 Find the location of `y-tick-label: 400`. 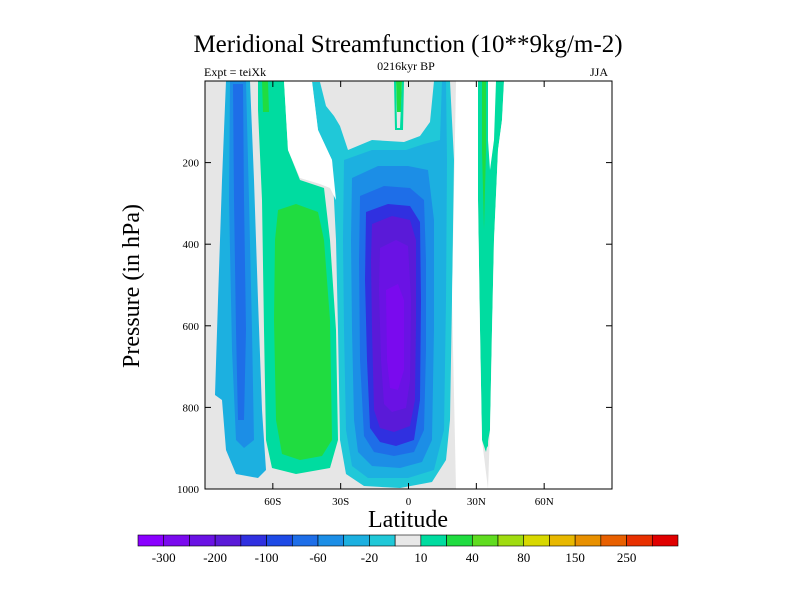

y-tick-label: 400 is located at coordinates (191, 245).